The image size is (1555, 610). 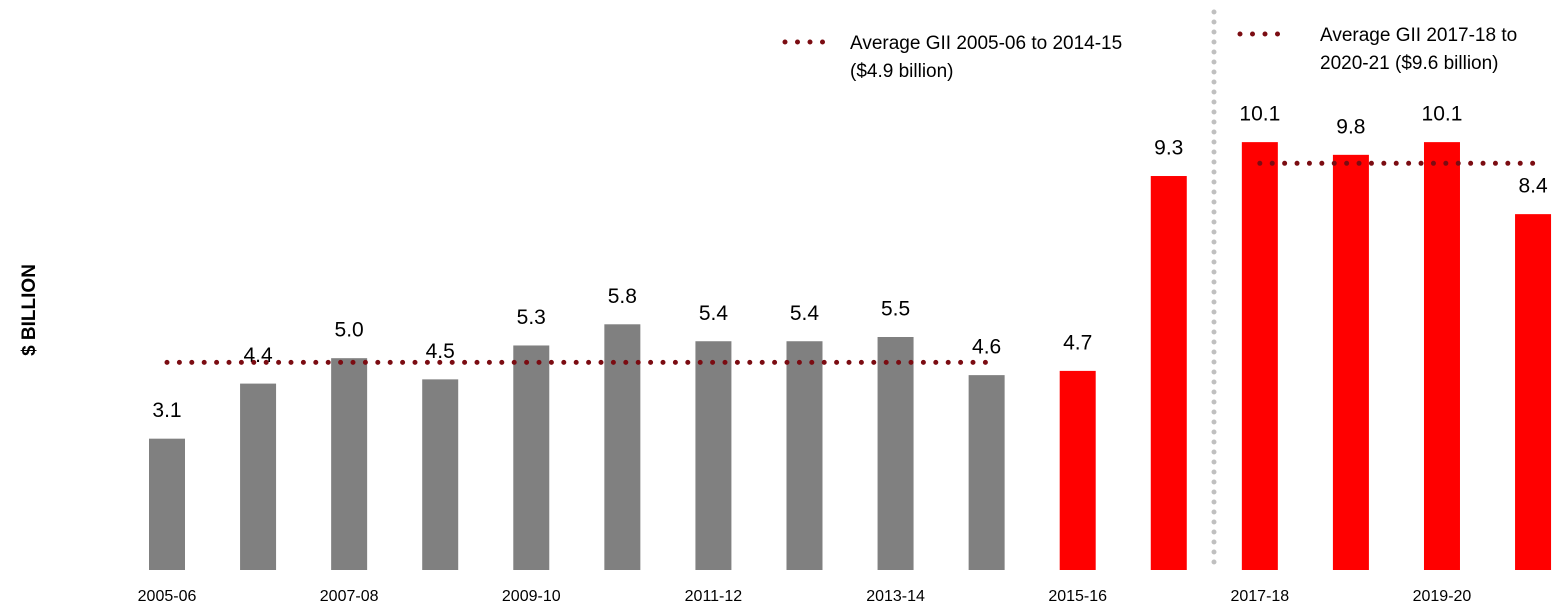 I want to click on value-label: 5.3, so click(x=531, y=317).